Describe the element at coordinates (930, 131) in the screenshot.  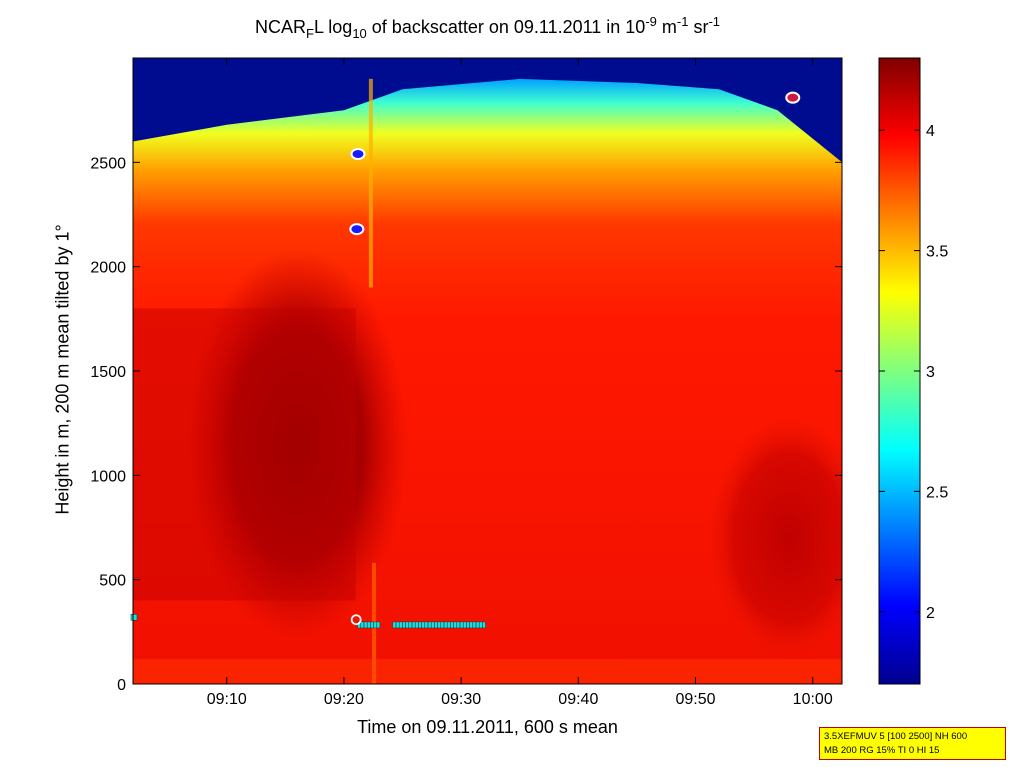
I see `colorbar-tick-label: 4` at that location.